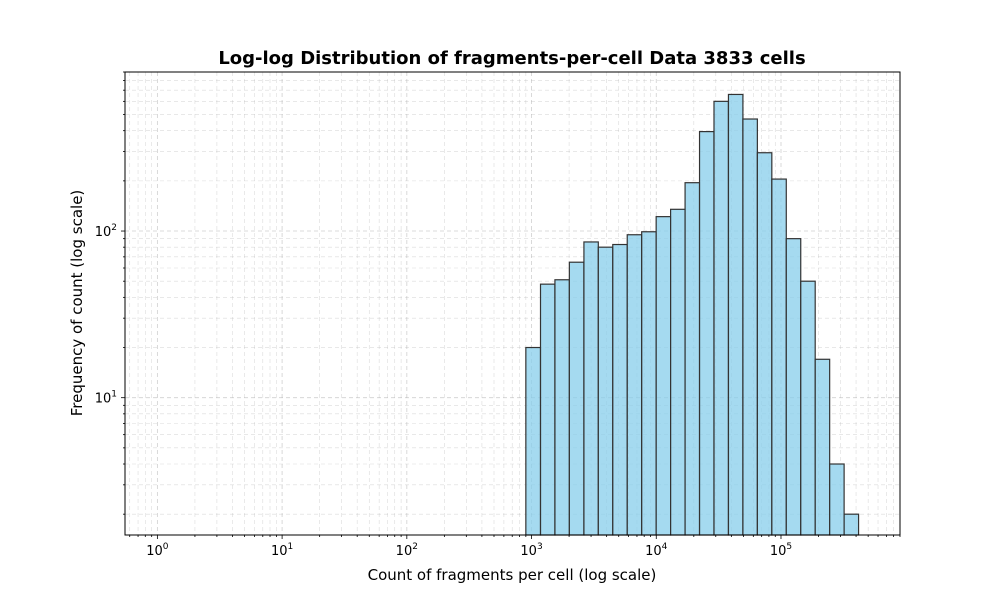 This screenshot has height=600, width=1000. I want to click on tick-label-exponent: 4, so click(665, 547).